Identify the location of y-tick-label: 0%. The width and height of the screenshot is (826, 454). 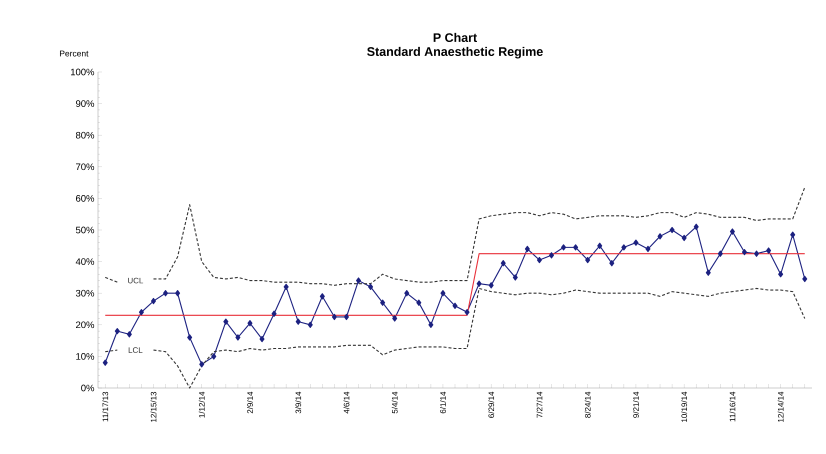
(87, 388).